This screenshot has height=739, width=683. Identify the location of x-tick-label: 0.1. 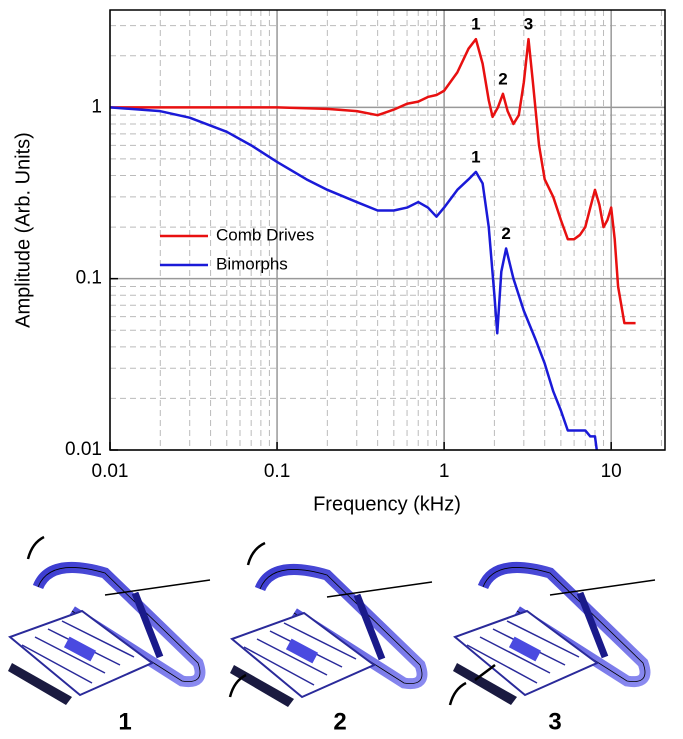
(277, 471).